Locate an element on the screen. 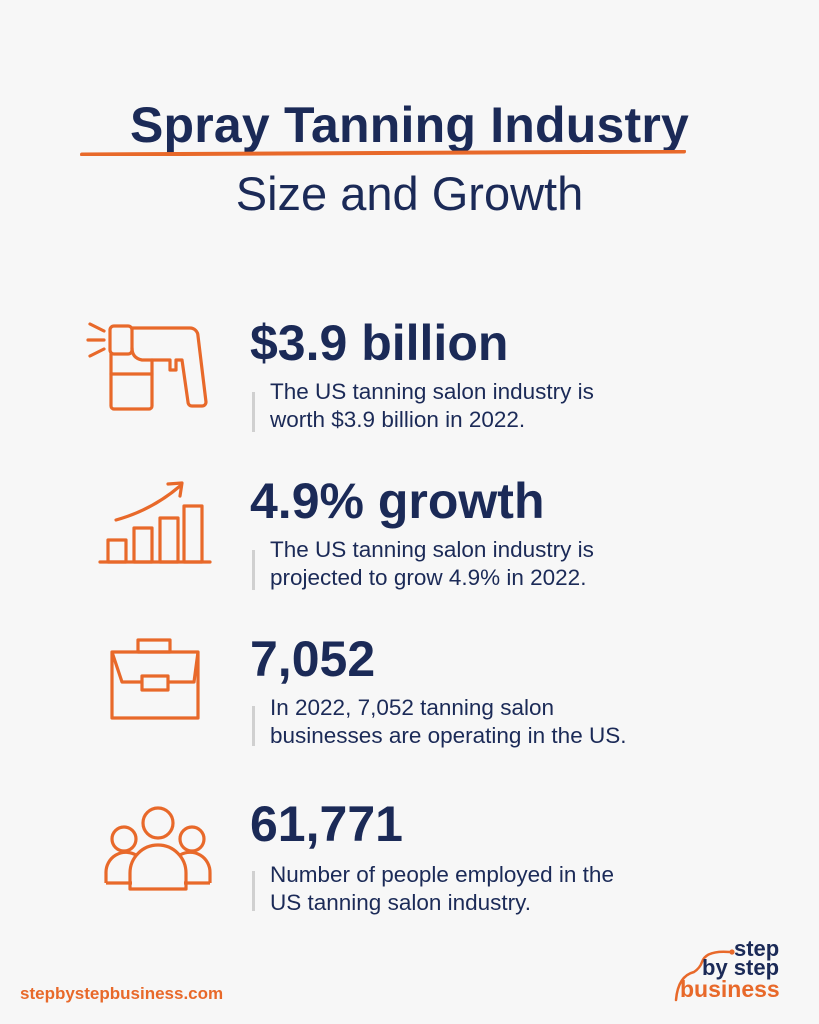  stat-value: 61,771 is located at coordinates (326, 824).